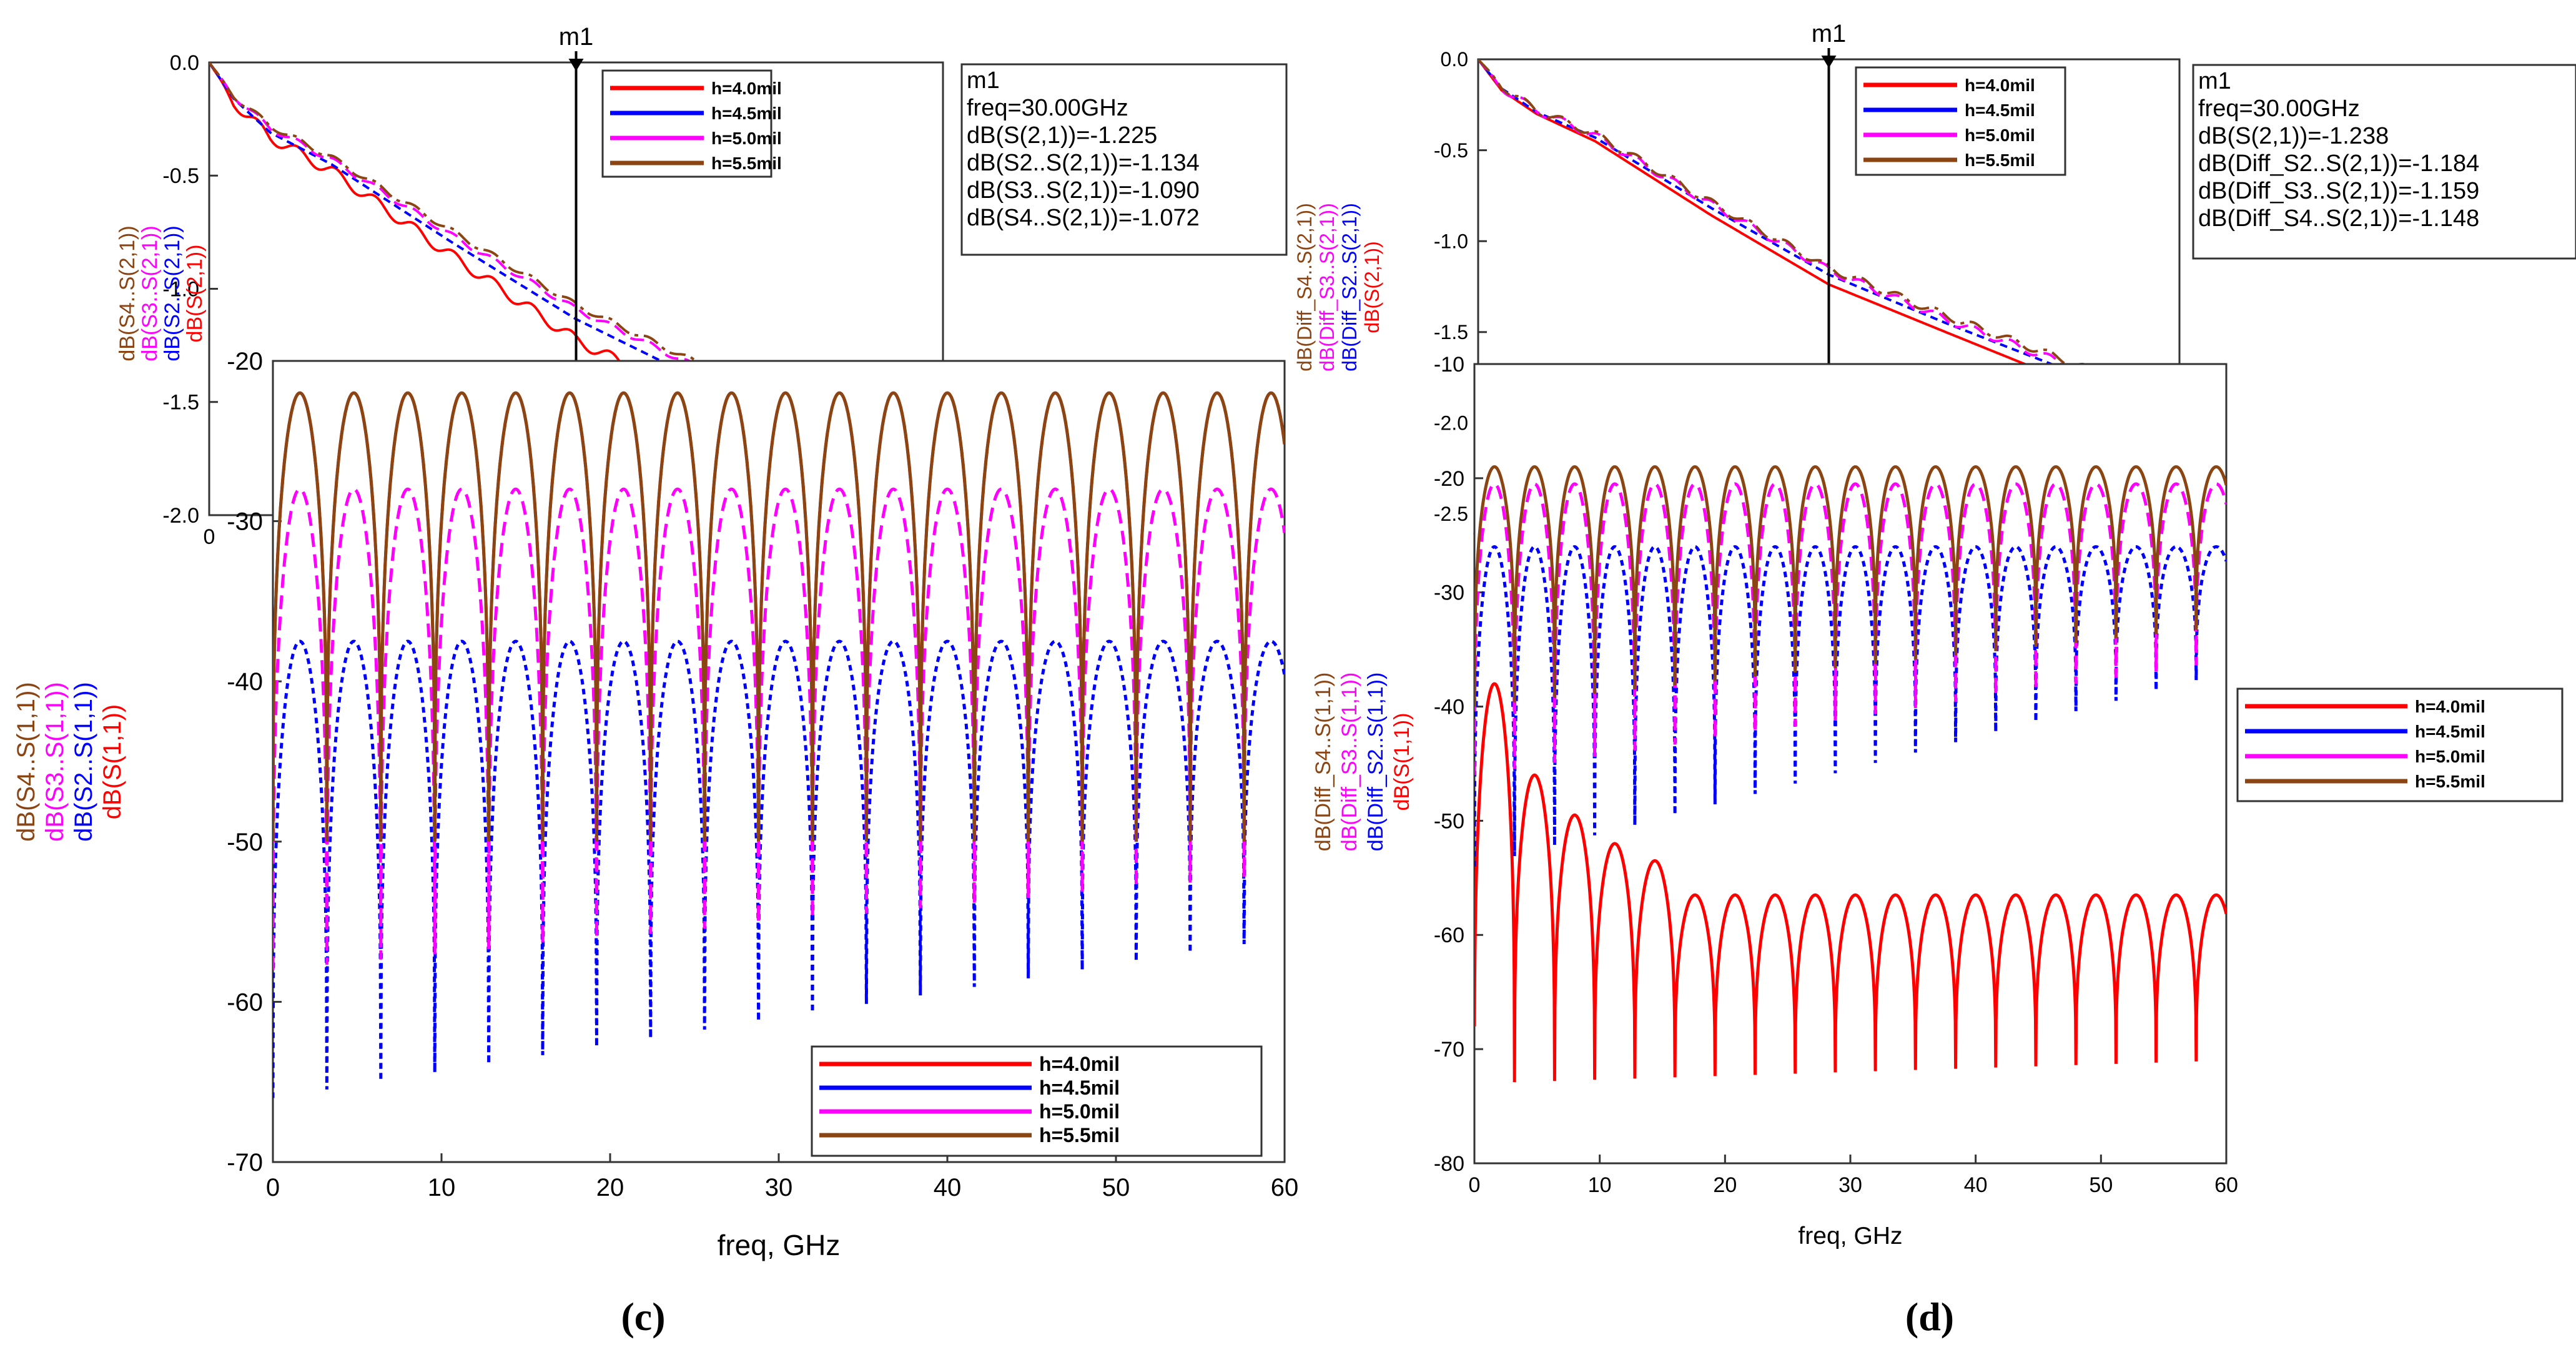  Describe the element at coordinates (2294, 136) in the screenshot. I see `marker-readout-line: dB(S(2,1))=-1.238` at that location.